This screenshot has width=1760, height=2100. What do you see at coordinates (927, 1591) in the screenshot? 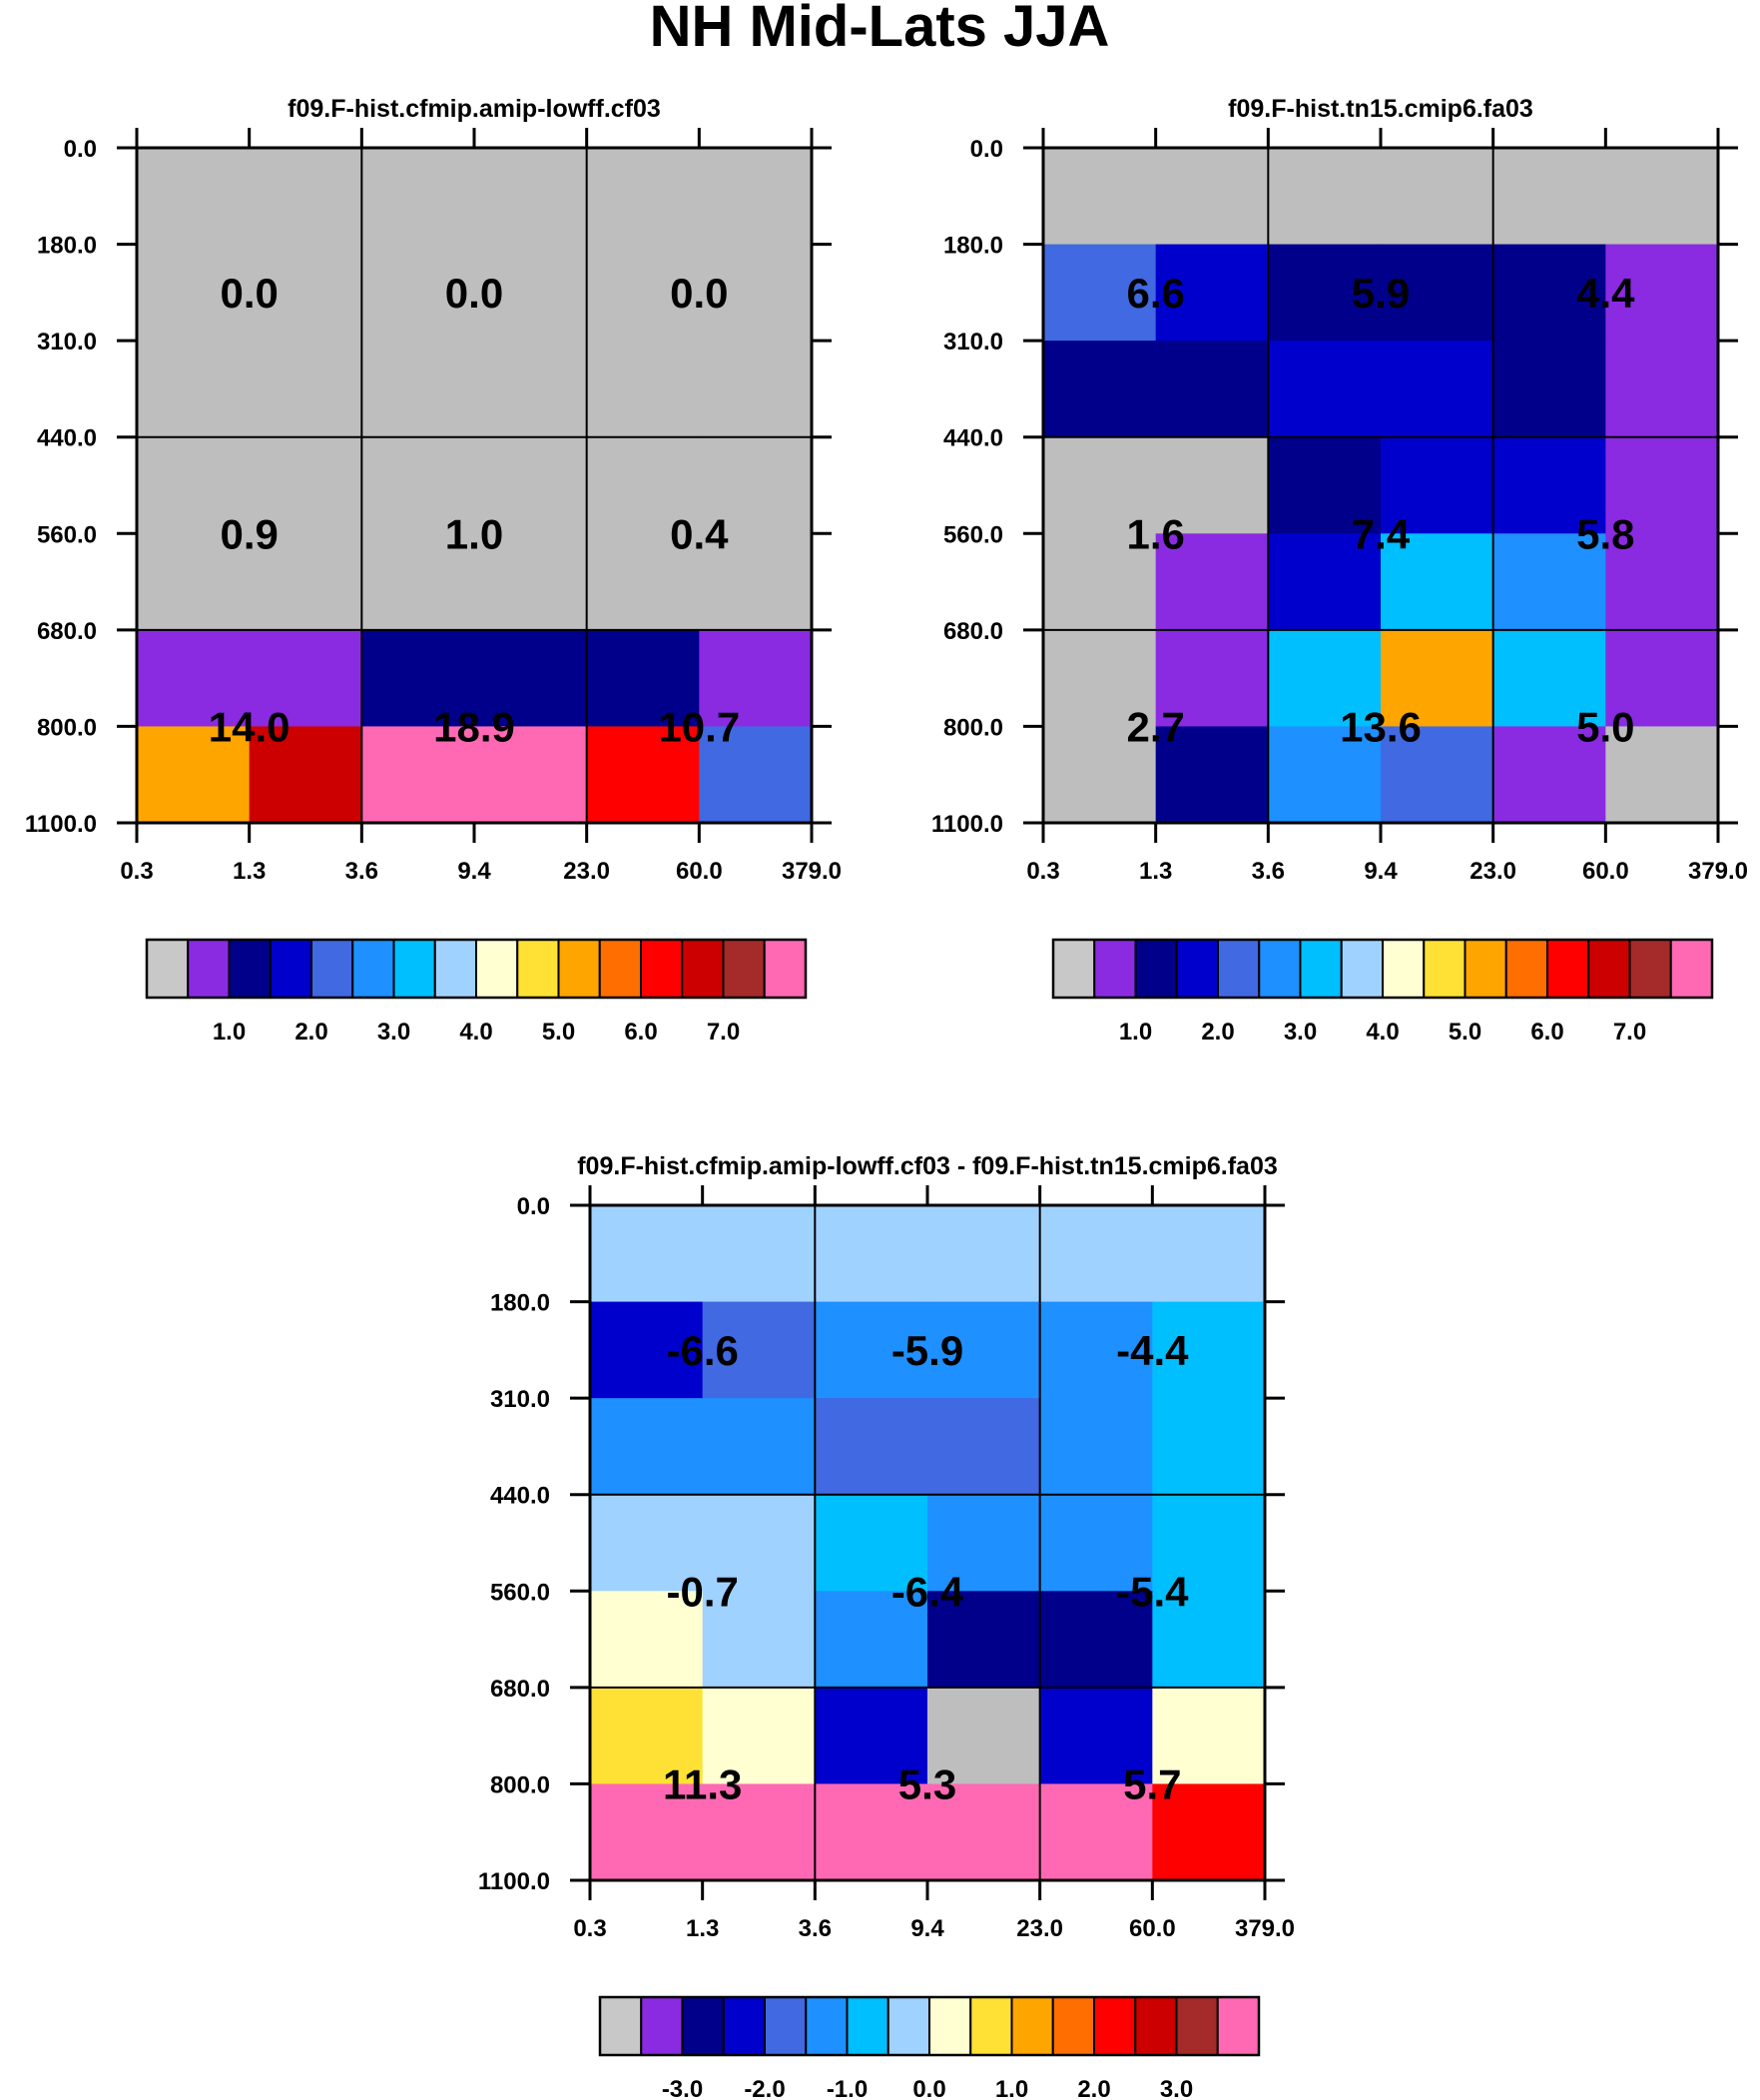
I see `block-value-label: -6.4` at bounding box center [927, 1591].